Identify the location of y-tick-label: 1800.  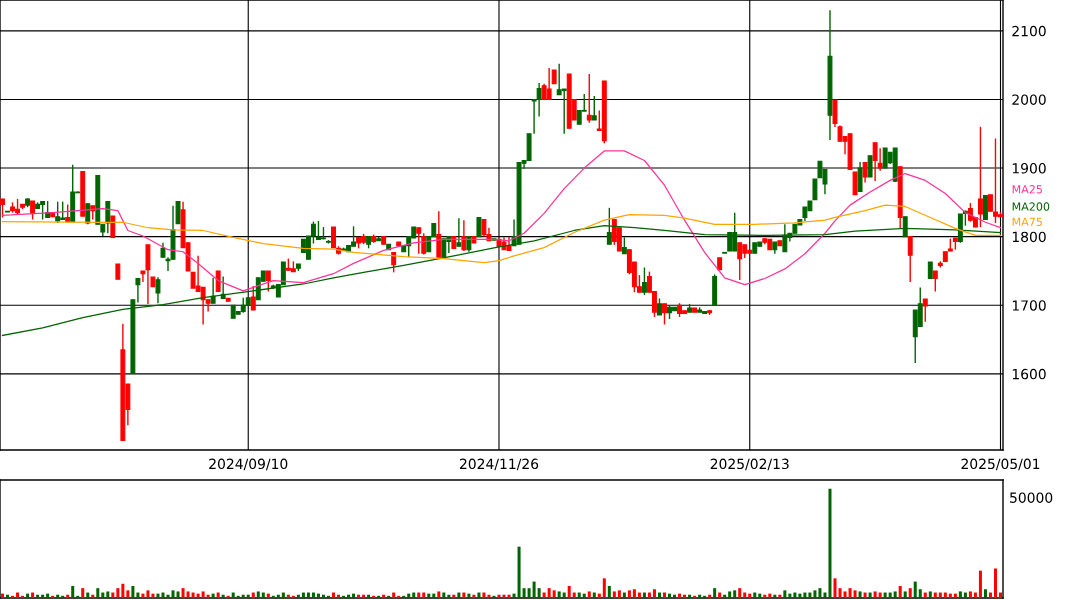
(1029, 237).